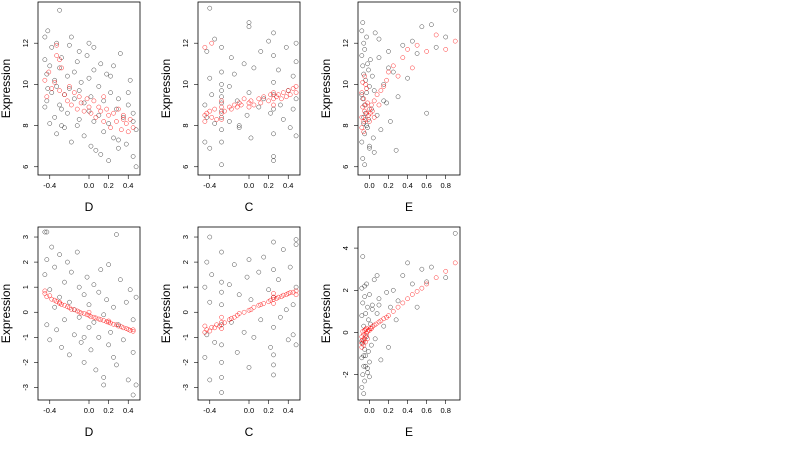 The width and height of the screenshot is (800, 450). I want to click on panel-bottom-middle: -0.4 0.0 0.2 0.4 C -3 -2 -1 0 1 2 3 Expression, so click(239, 337).